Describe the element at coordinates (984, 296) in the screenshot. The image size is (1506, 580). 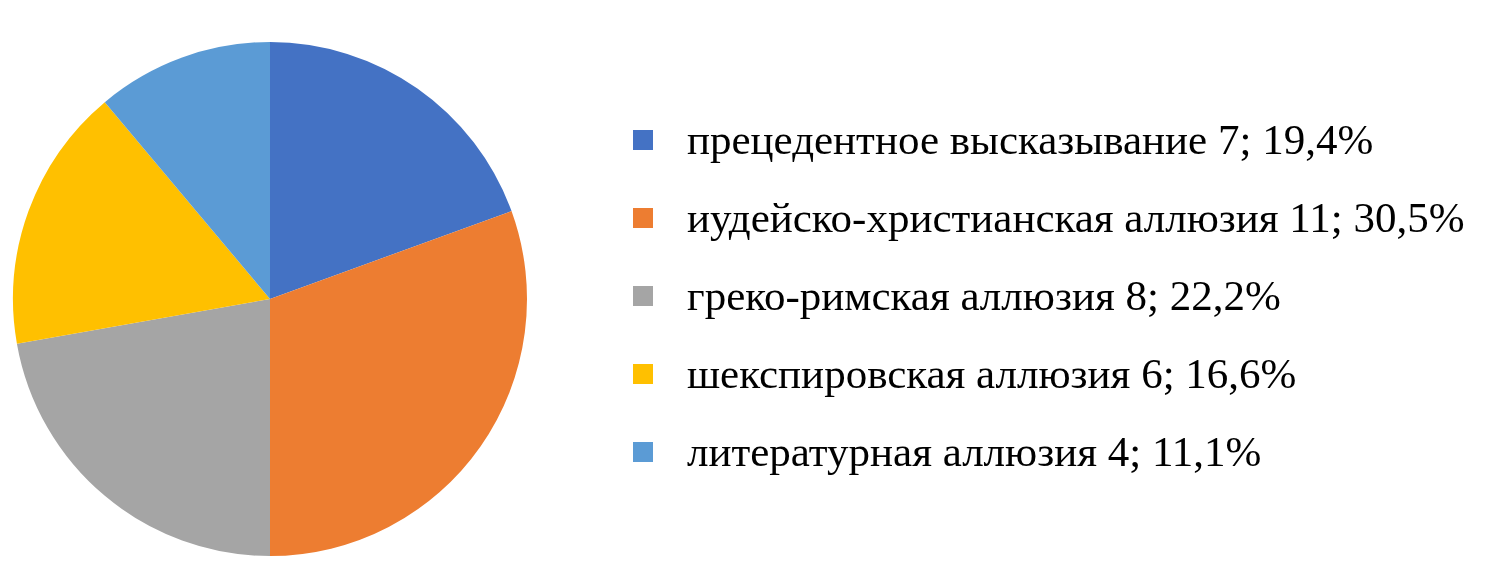
I see `legend-label: греко-римская аллюзия 8; 22,2%` at that location.